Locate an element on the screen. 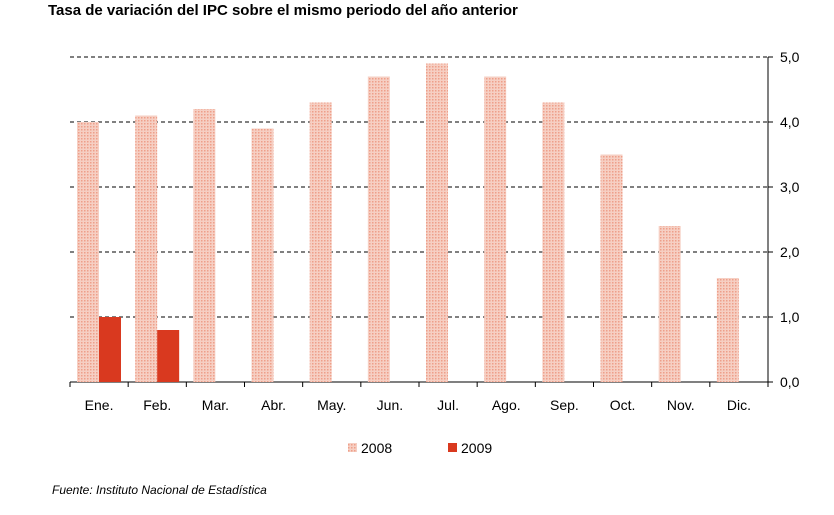 This screenshot has width=834, height=515. bar-2008-nov is located at coordinates (669, 304).